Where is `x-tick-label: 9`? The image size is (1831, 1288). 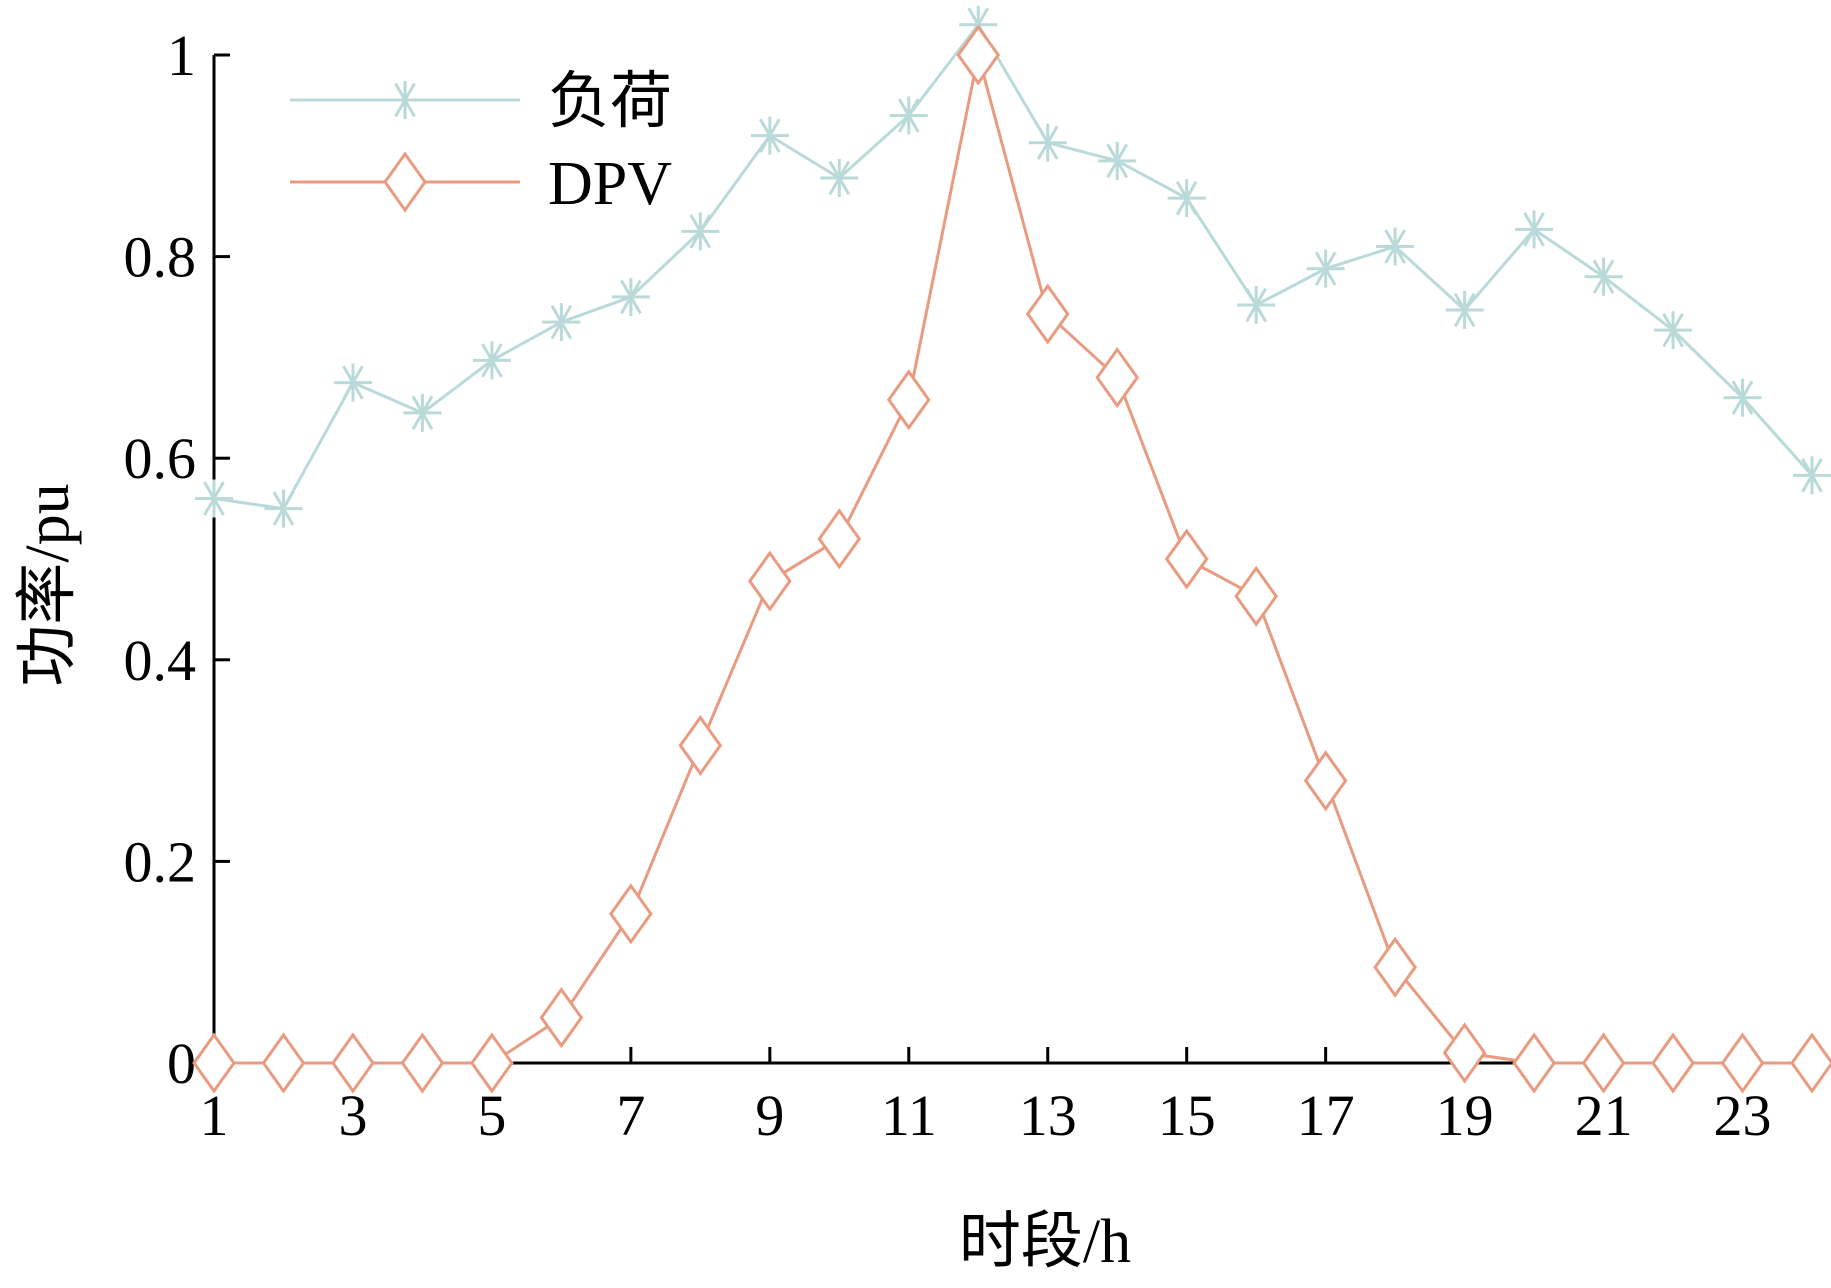 x-tick-label: 9 is located at coordinates (769, 1115).